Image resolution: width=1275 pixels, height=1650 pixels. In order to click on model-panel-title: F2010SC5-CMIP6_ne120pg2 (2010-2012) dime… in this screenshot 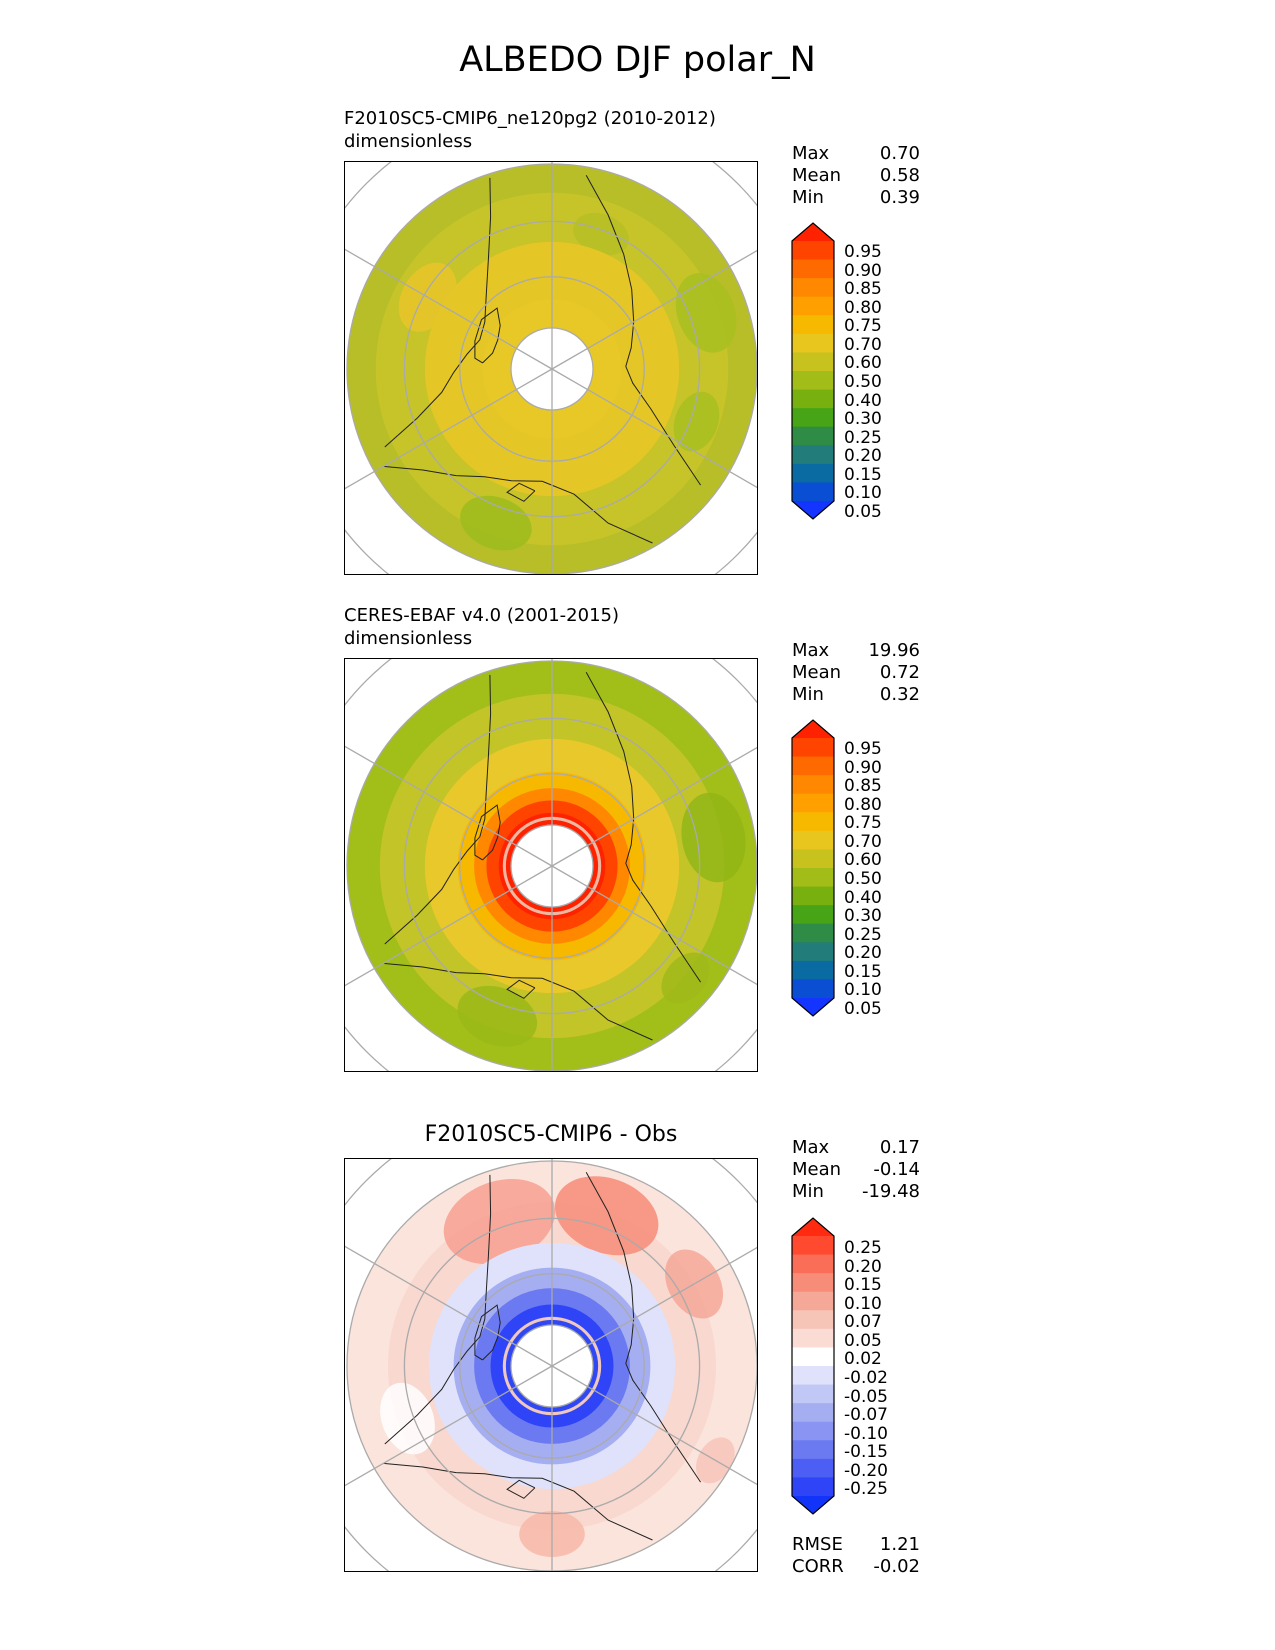, I will do `click(530, 130)`.